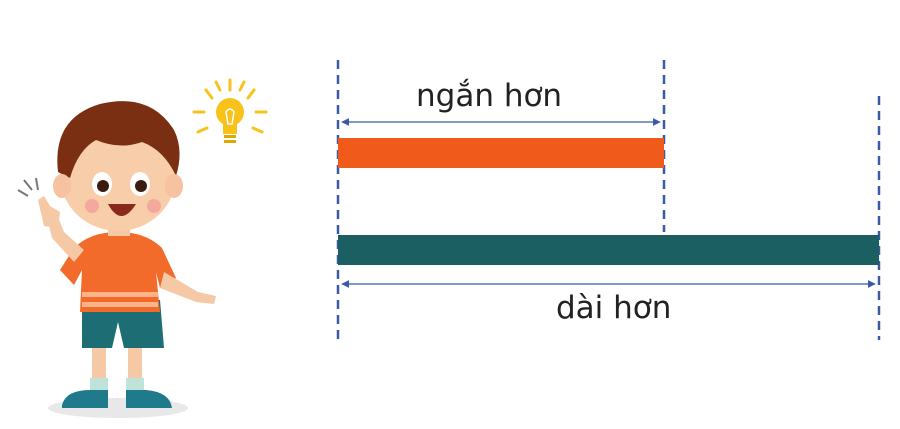  Describe the element at coordinates (99, 385) in the screenshot. I see `left-sock` at that location.